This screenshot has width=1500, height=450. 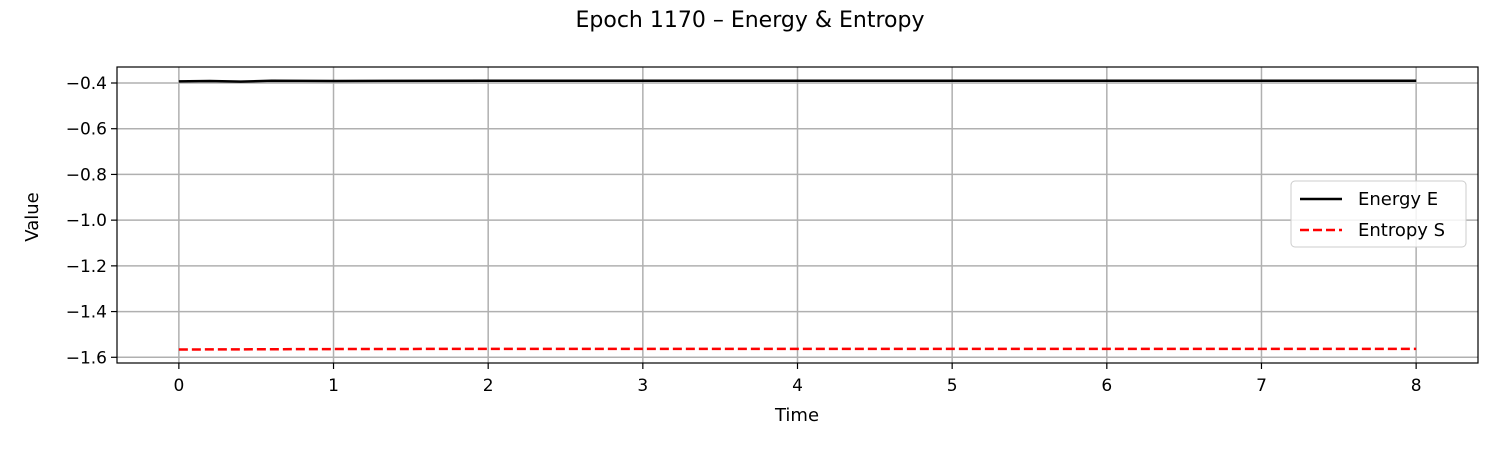 I want to click on legend-label-entropy: Entropy S, so click(x=1401, y=230).